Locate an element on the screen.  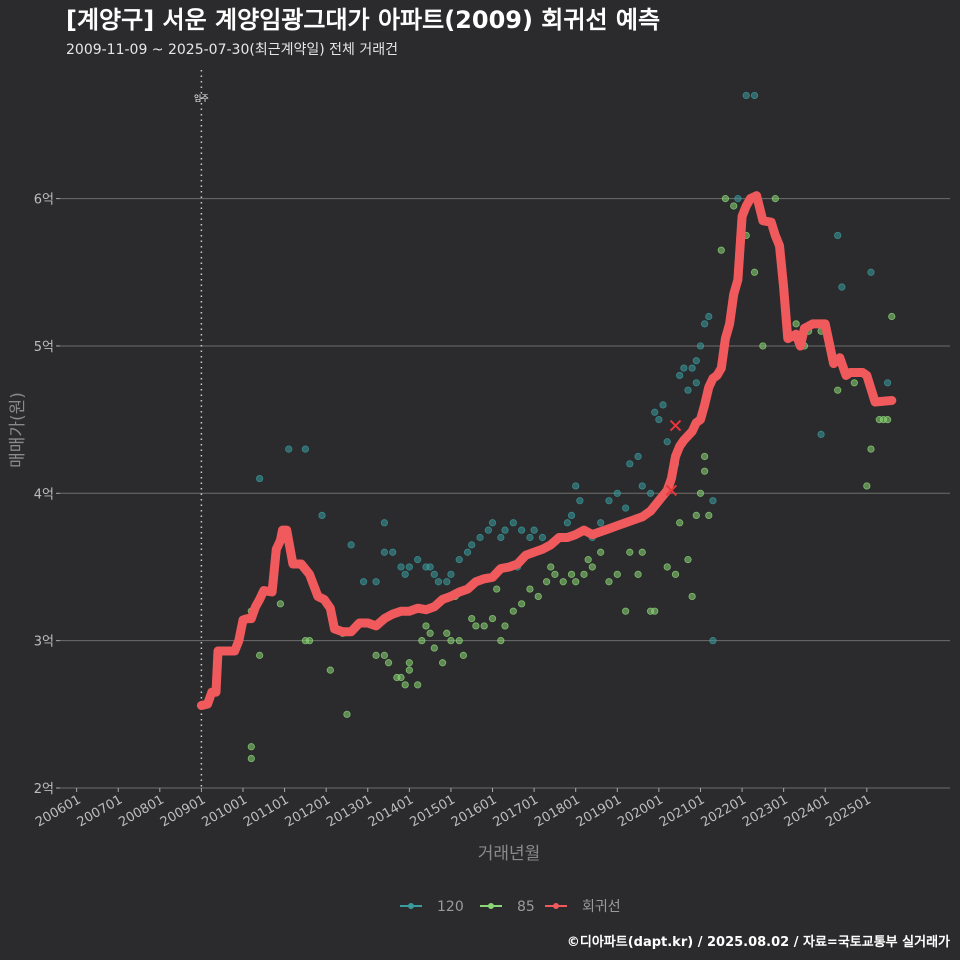
x-tick-label: 201801 is located at coordinates (557, 811).